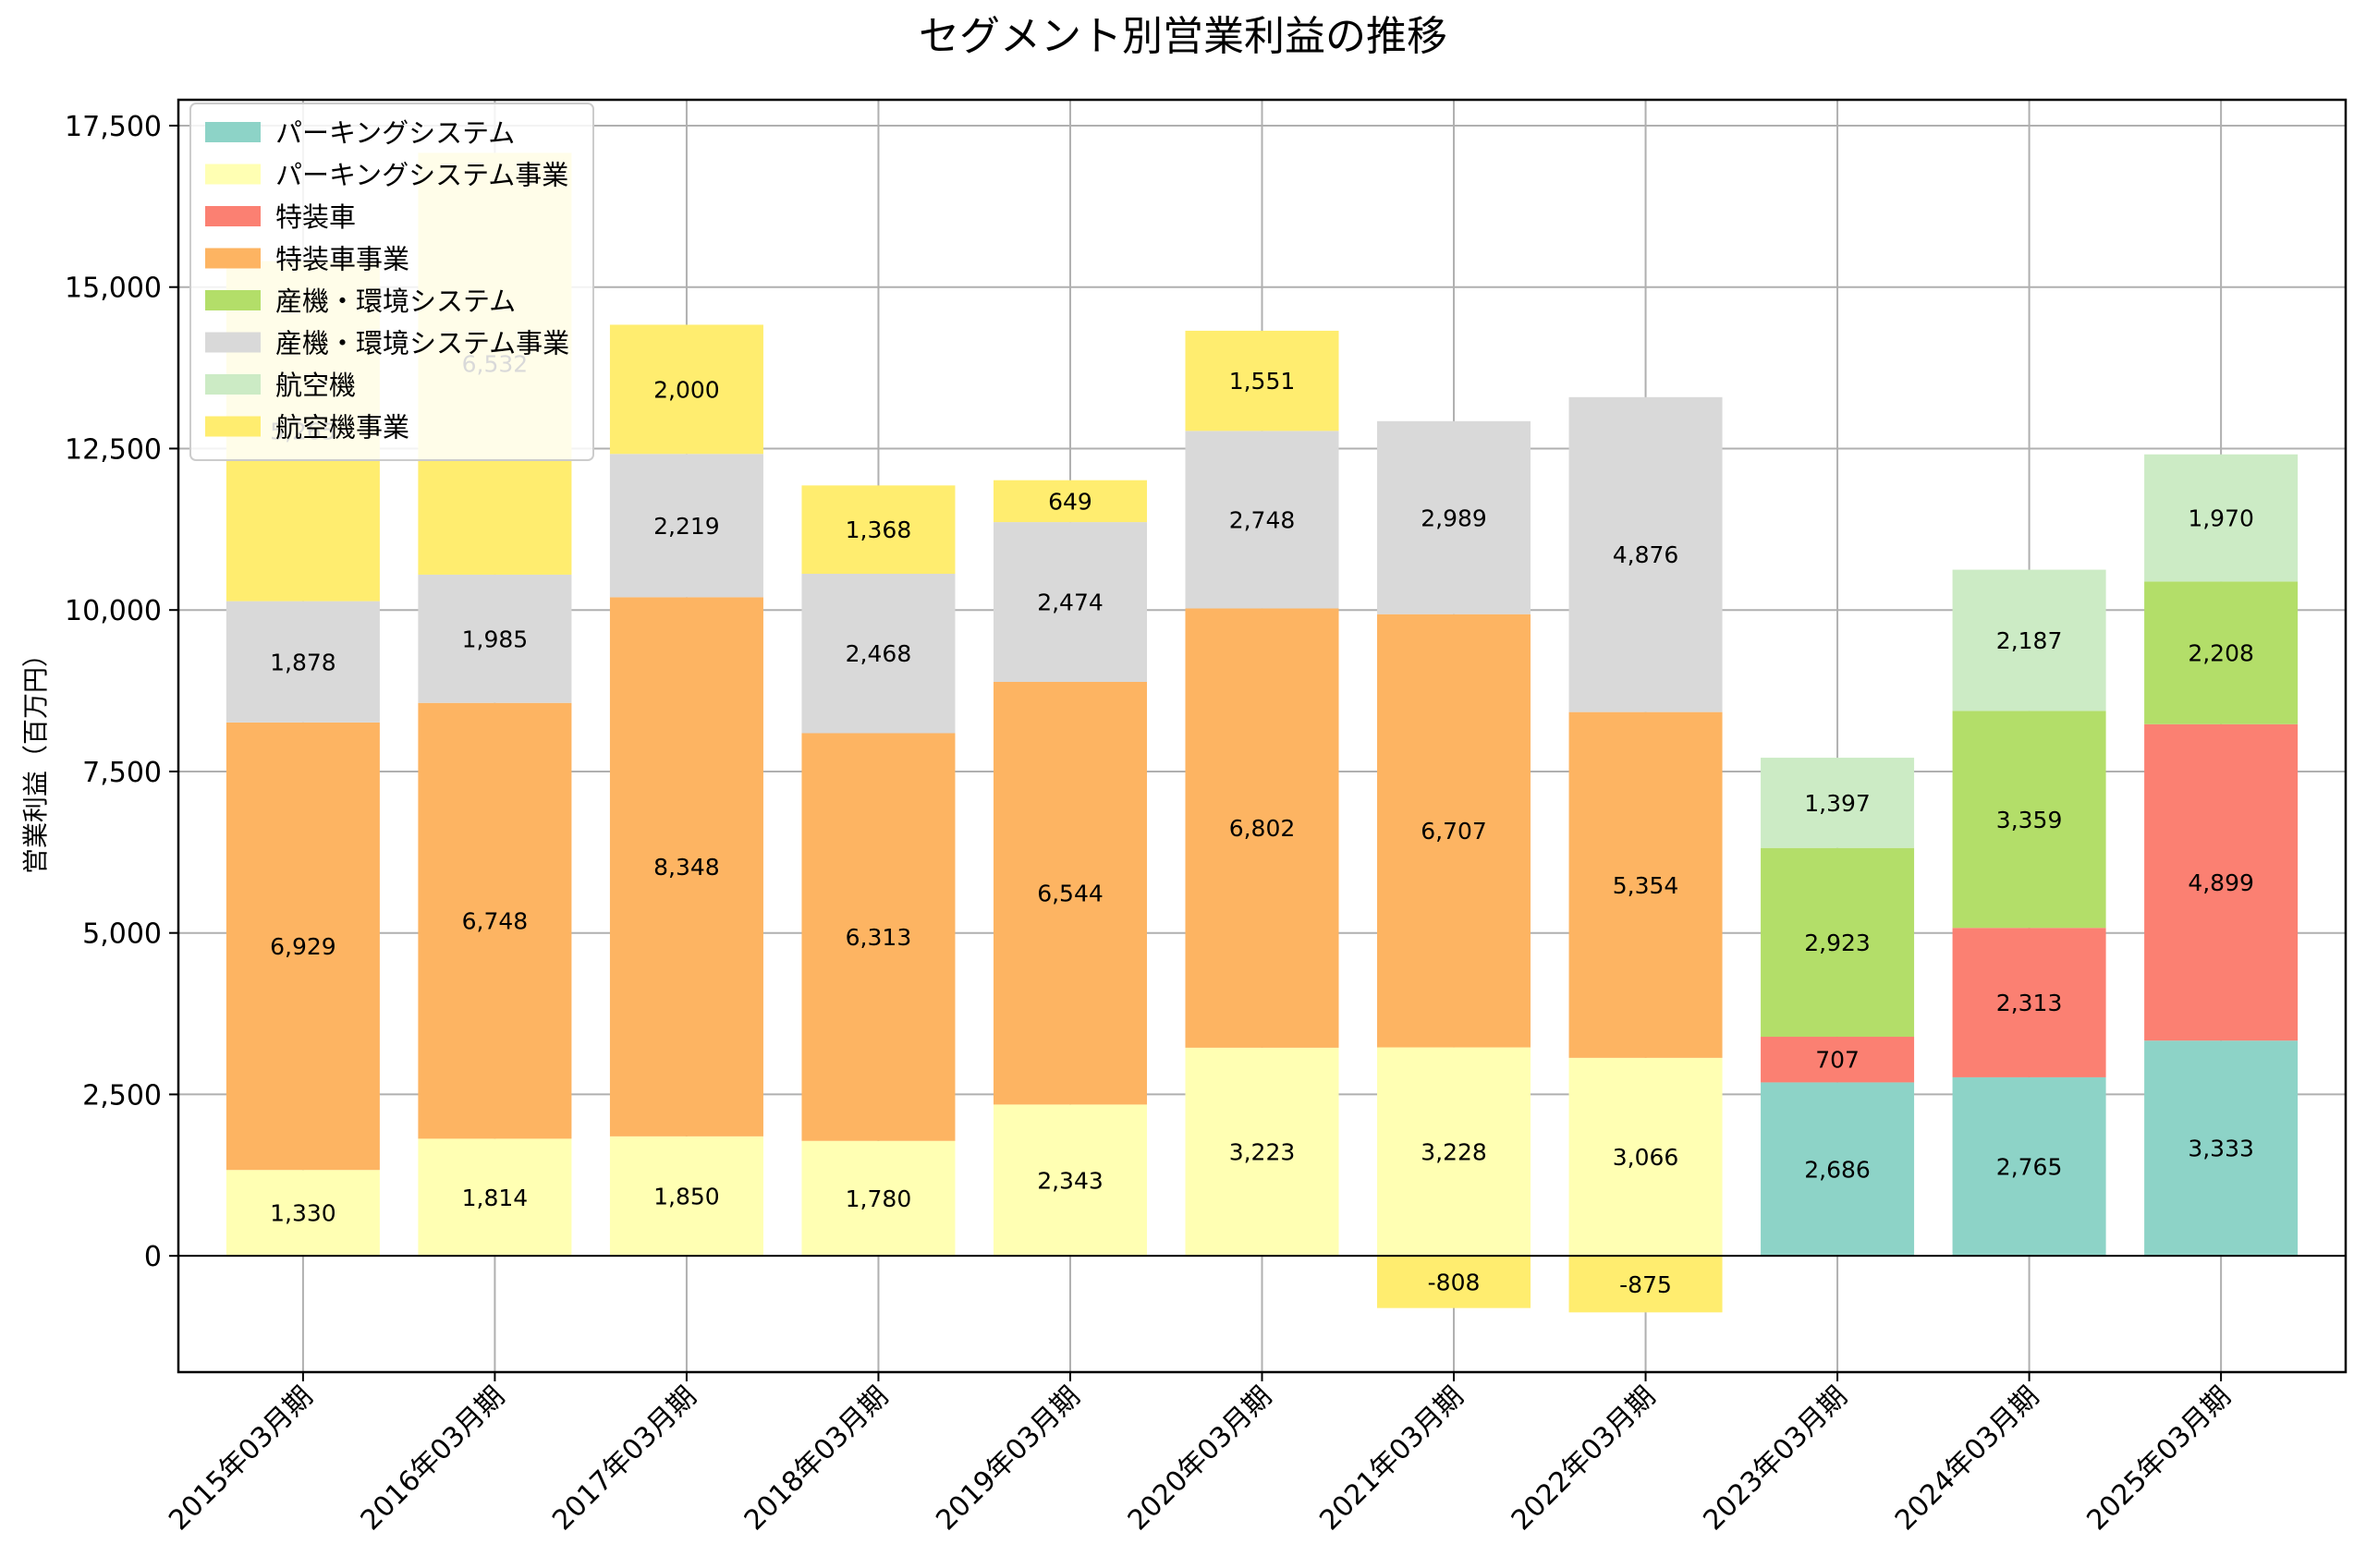  I want to click on data-label: 2,468, so click(879, 653).